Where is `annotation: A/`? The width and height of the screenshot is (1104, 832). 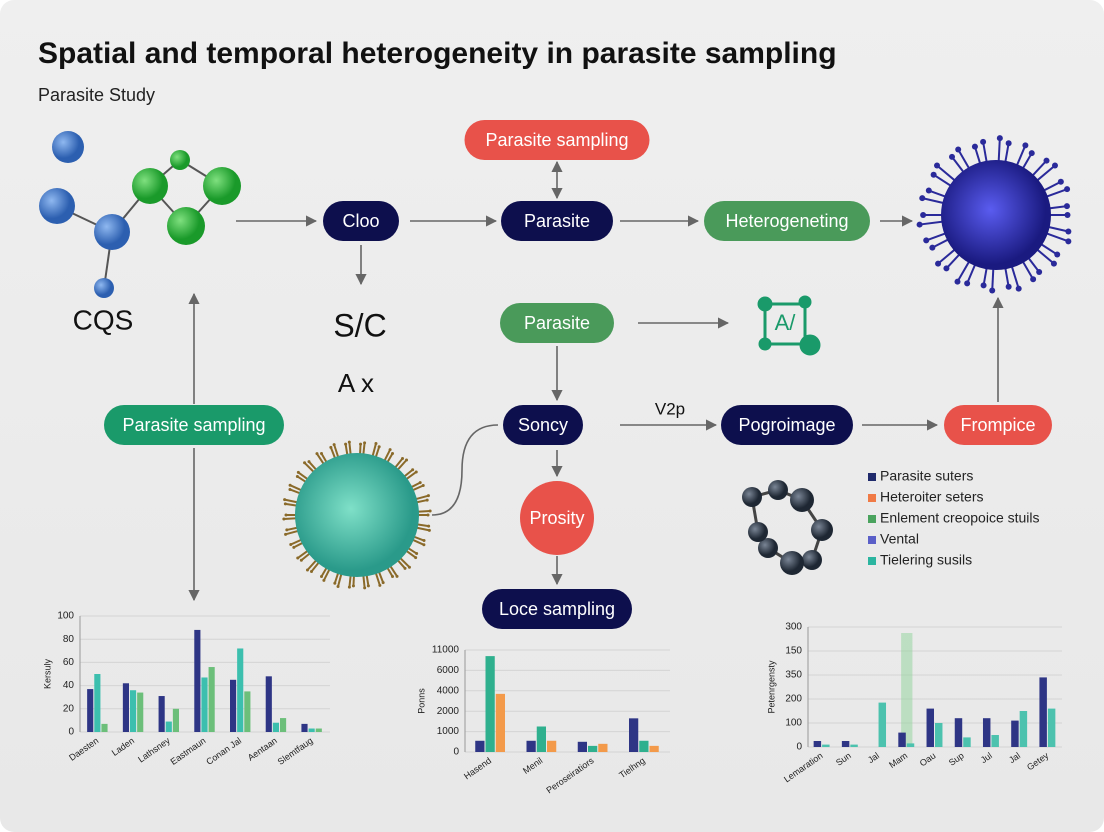
annotation: A/ is located at coordinates (786, 322).